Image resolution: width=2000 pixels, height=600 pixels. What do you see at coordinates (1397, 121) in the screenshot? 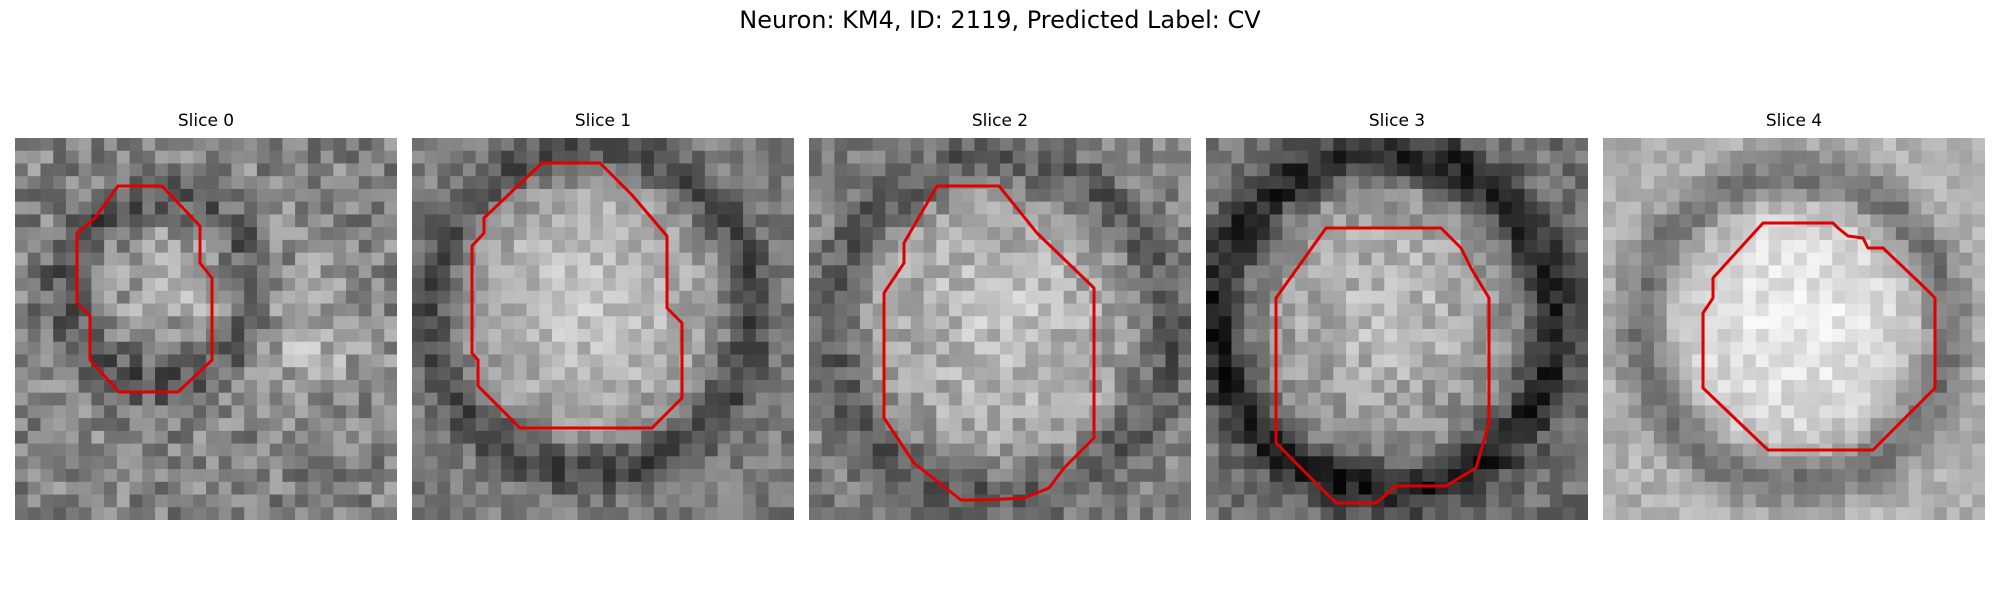
I see `slice-title-3: Slice 3` at bounding box center [1397, 121].